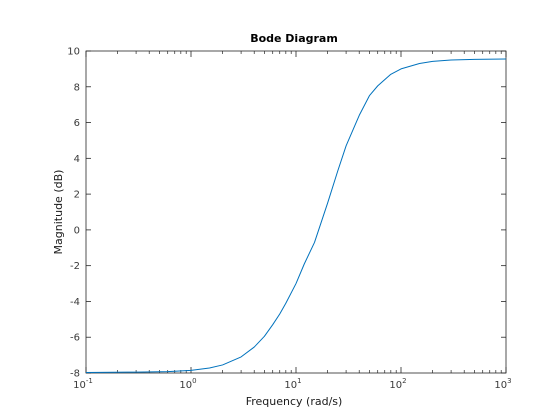 The width and height of the screenshot is (560, 420). What do you see at coordinates (89, 381) in the screenshot?
I see `x-tick-label-exponent: -1` at bounding box center [89, 381].